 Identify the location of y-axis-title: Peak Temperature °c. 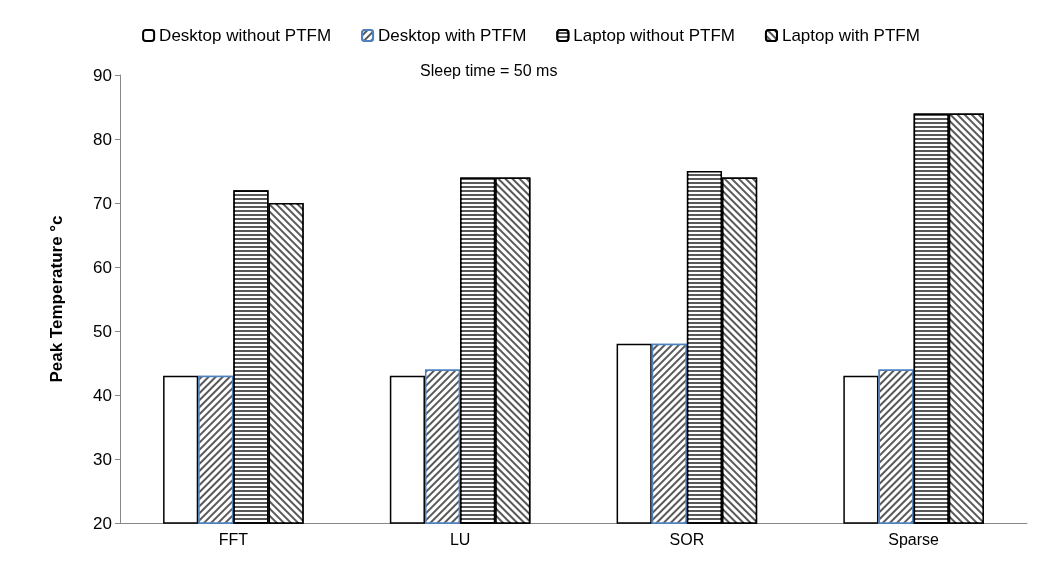
(56, 299).